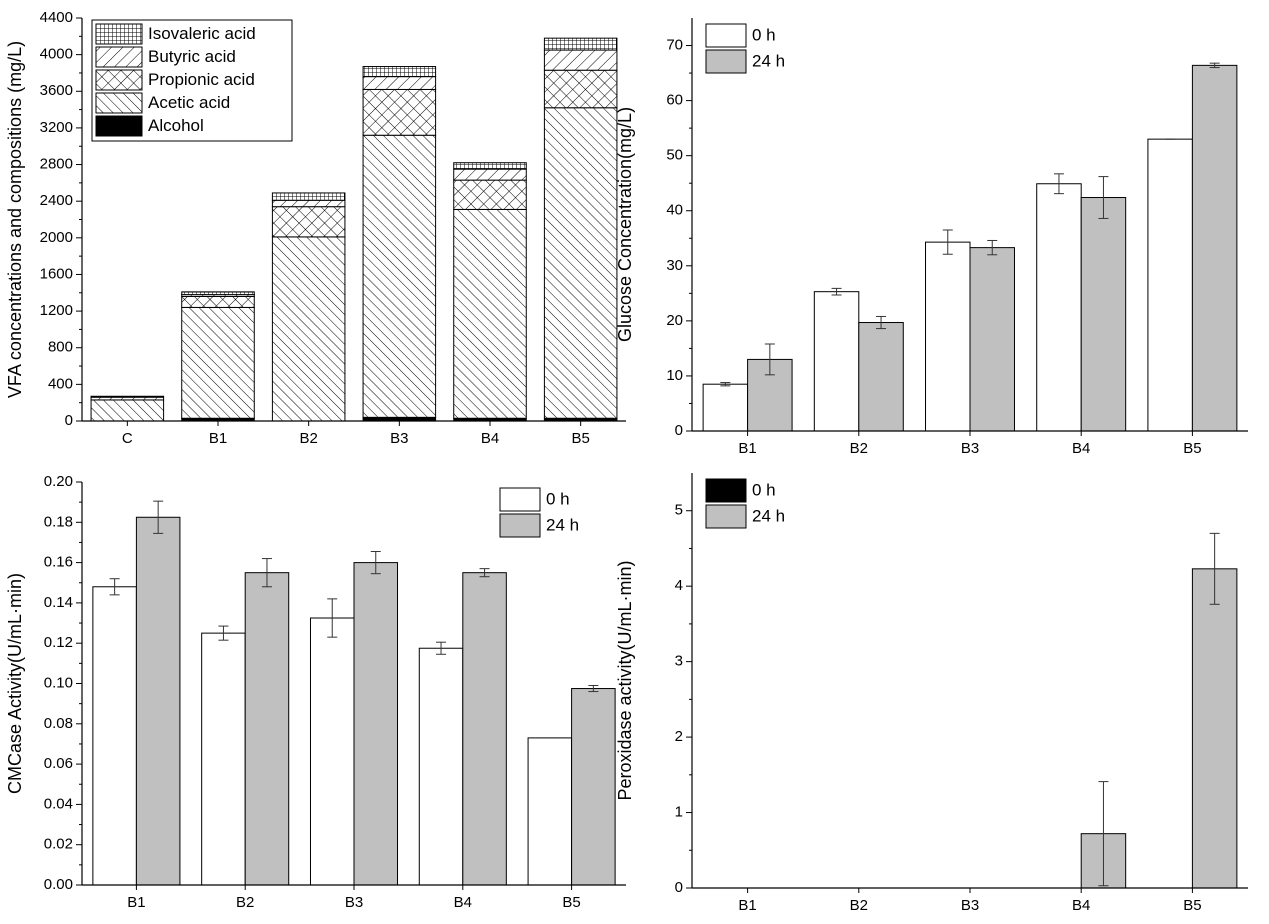 This screenshot has height=924, width=1269. I want to click on y-tick-label: 0.12, so click(58, 642).